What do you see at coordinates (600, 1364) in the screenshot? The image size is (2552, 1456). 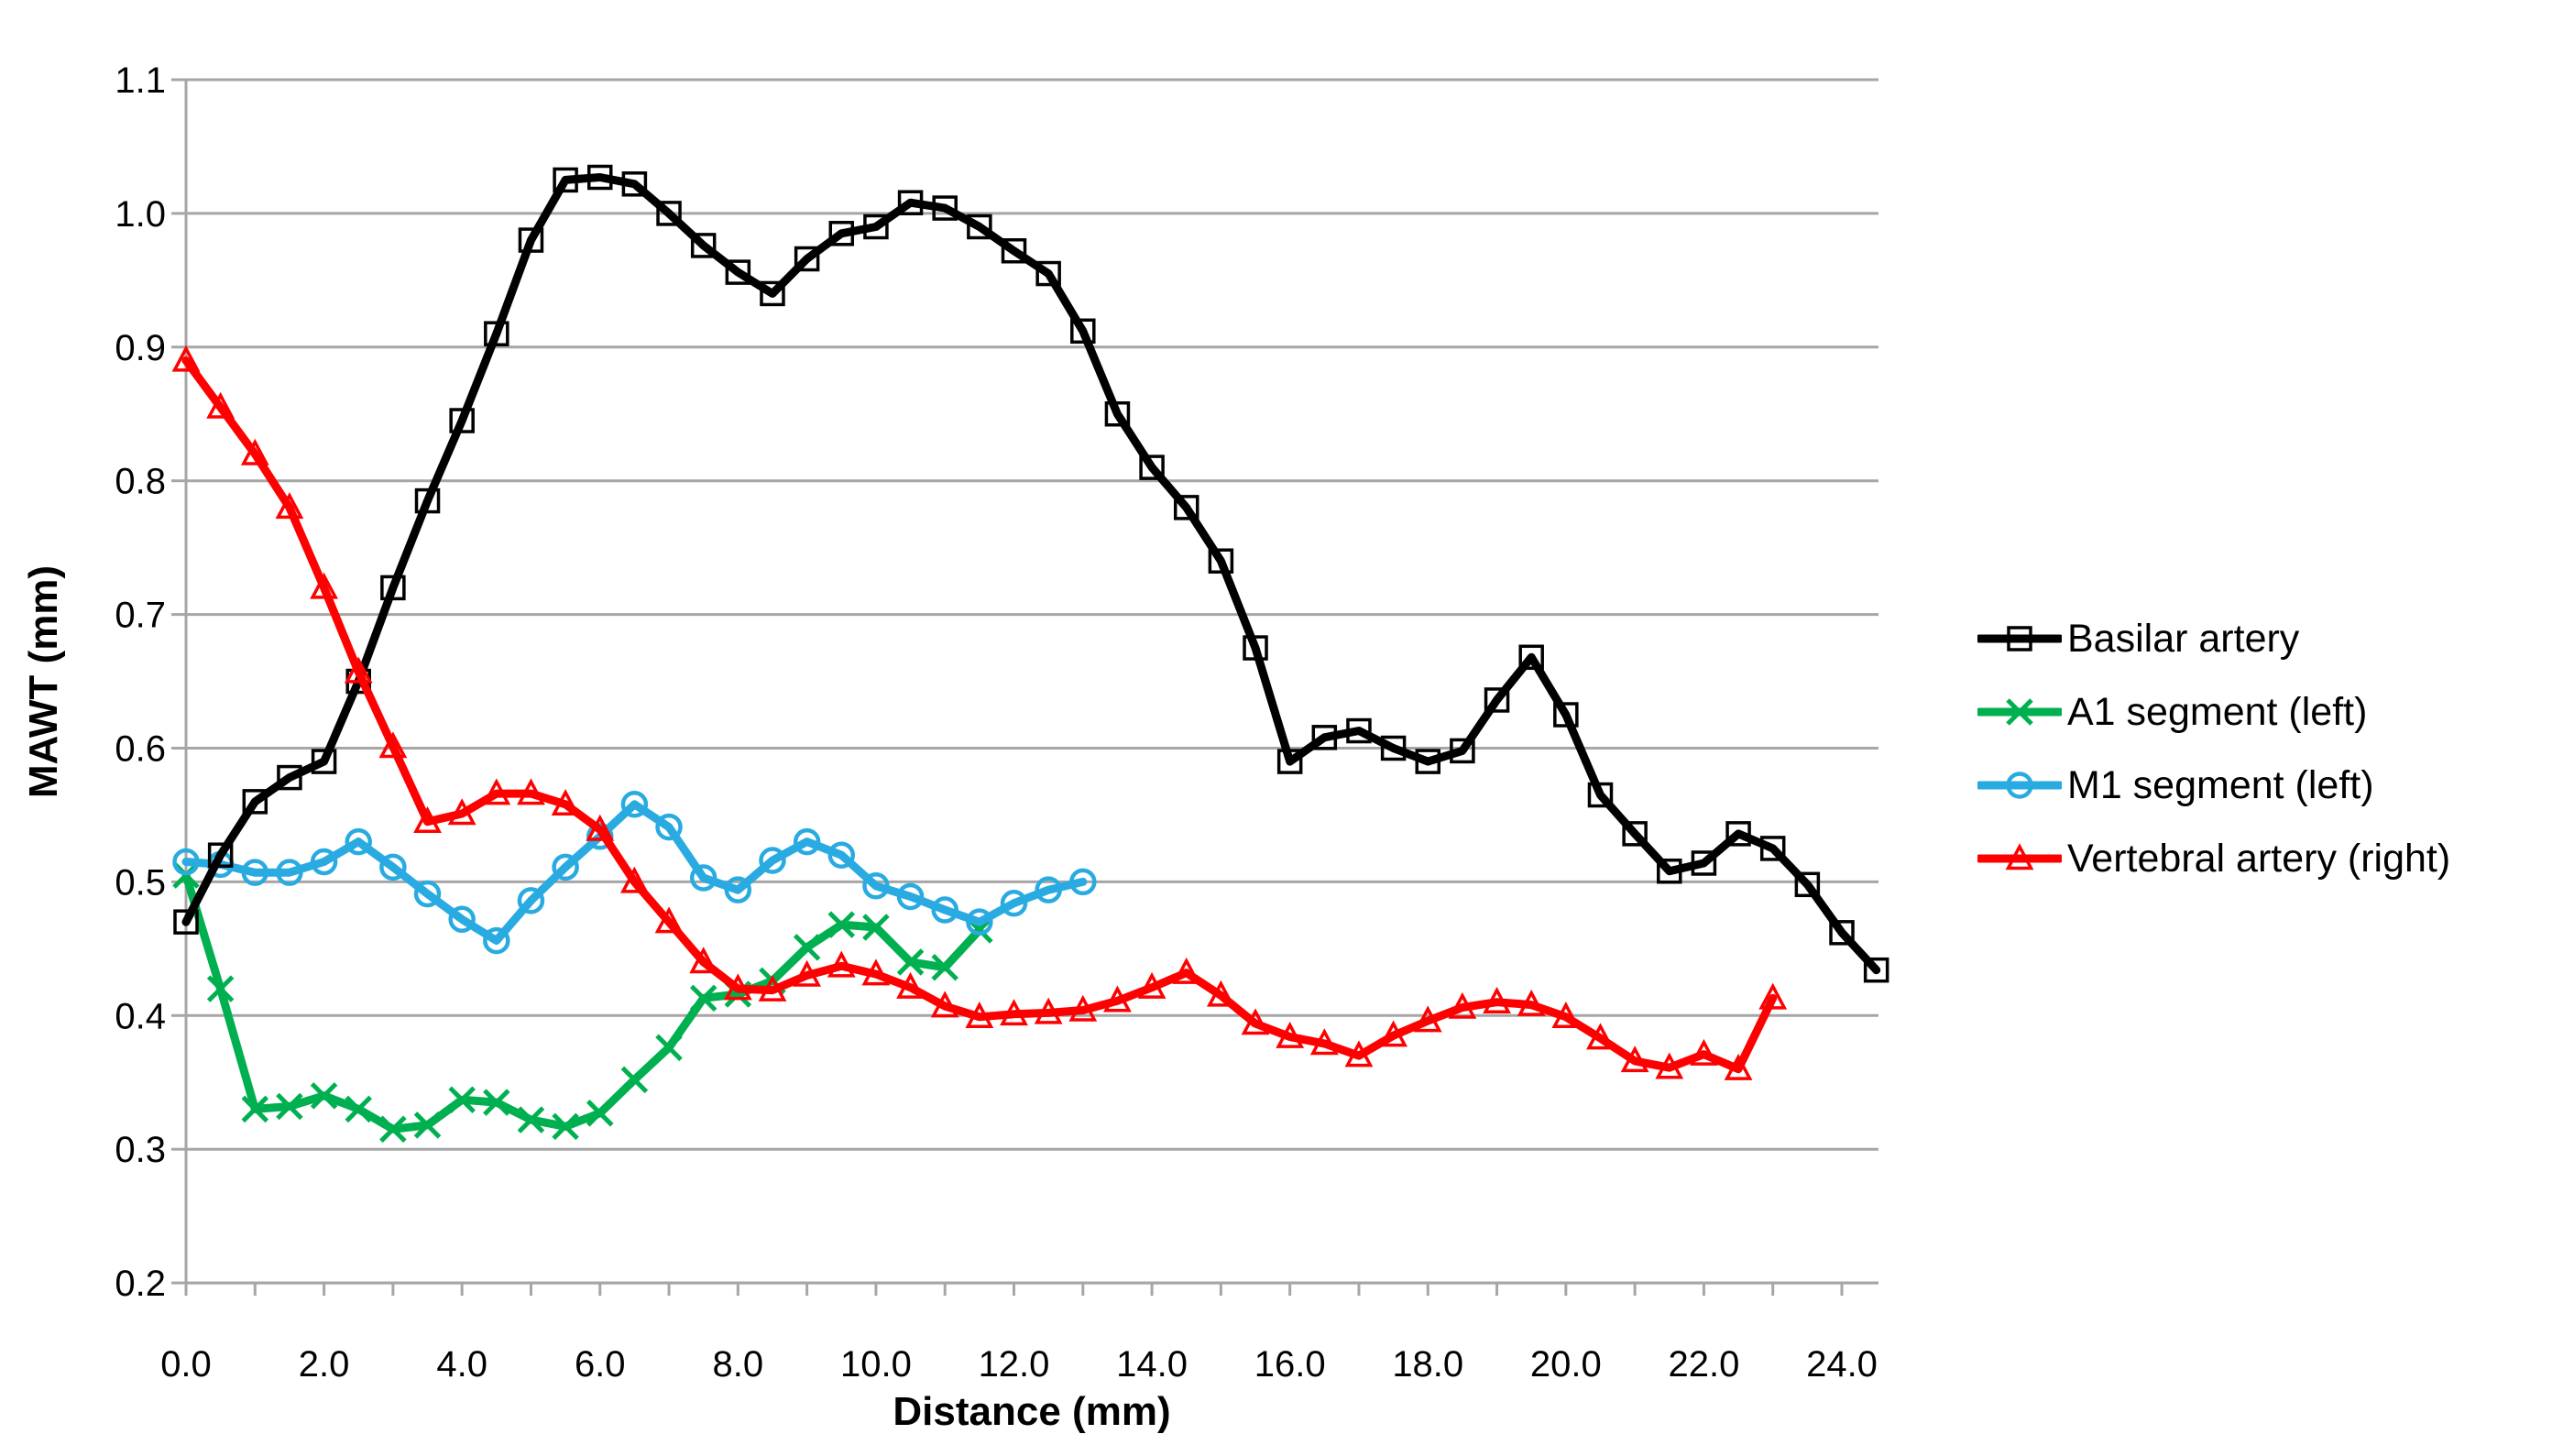 I see `svg-text: 6.0` at bounding box center [600, 1364].